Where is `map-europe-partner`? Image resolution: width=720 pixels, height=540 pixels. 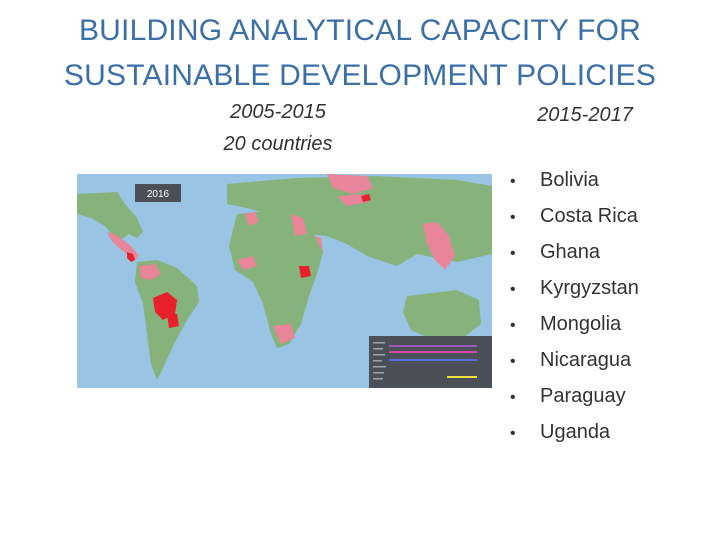
map-europe-partner is located at coordinates (350, 184).